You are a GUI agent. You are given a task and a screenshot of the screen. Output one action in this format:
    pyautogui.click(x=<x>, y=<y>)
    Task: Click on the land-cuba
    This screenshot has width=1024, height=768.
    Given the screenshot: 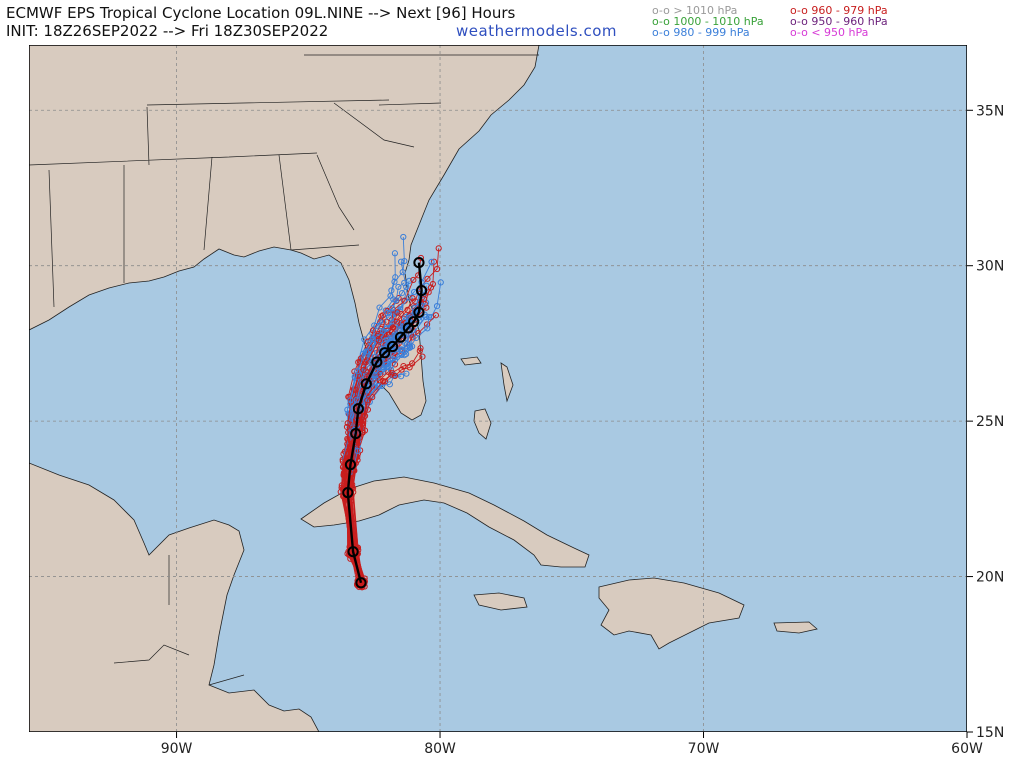 What is the action you would take?
    pyautogui.click(x=445, y=522)
    